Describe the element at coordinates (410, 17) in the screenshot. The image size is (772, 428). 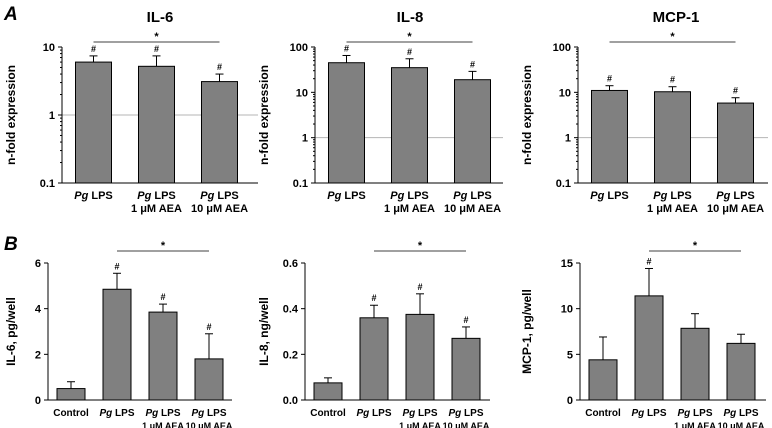
I see `chart-title: IL-8` at that location.